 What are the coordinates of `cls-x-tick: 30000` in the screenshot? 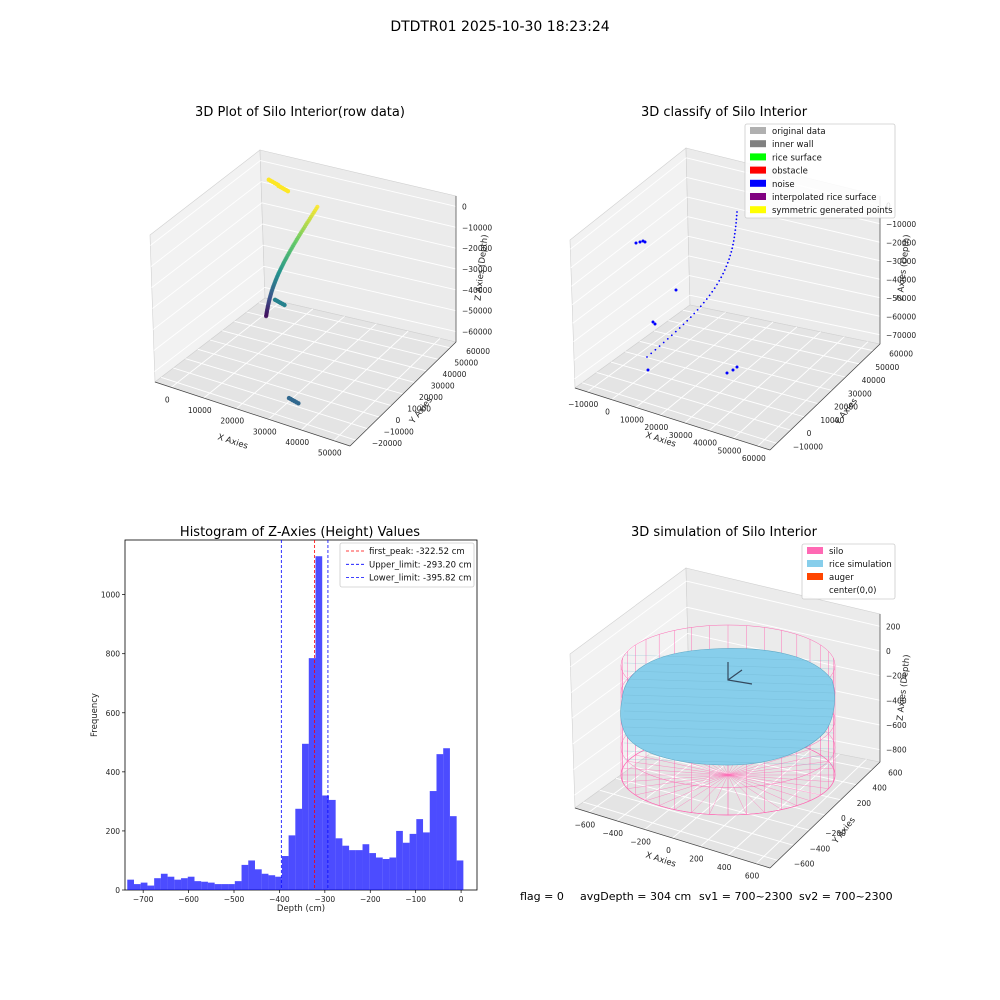 It's located at (681, 435).